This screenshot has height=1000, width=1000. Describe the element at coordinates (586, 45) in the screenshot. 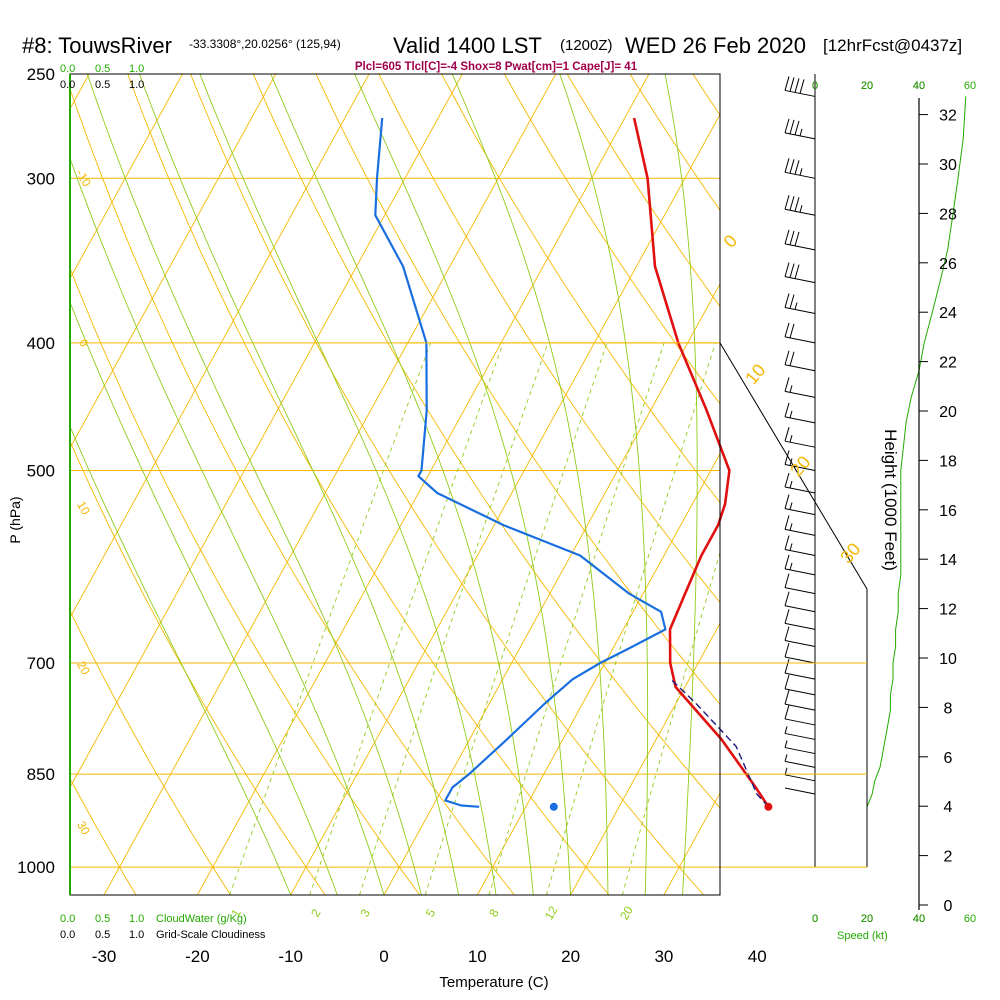

I see `zulu-time: (1200Z)` at that location.